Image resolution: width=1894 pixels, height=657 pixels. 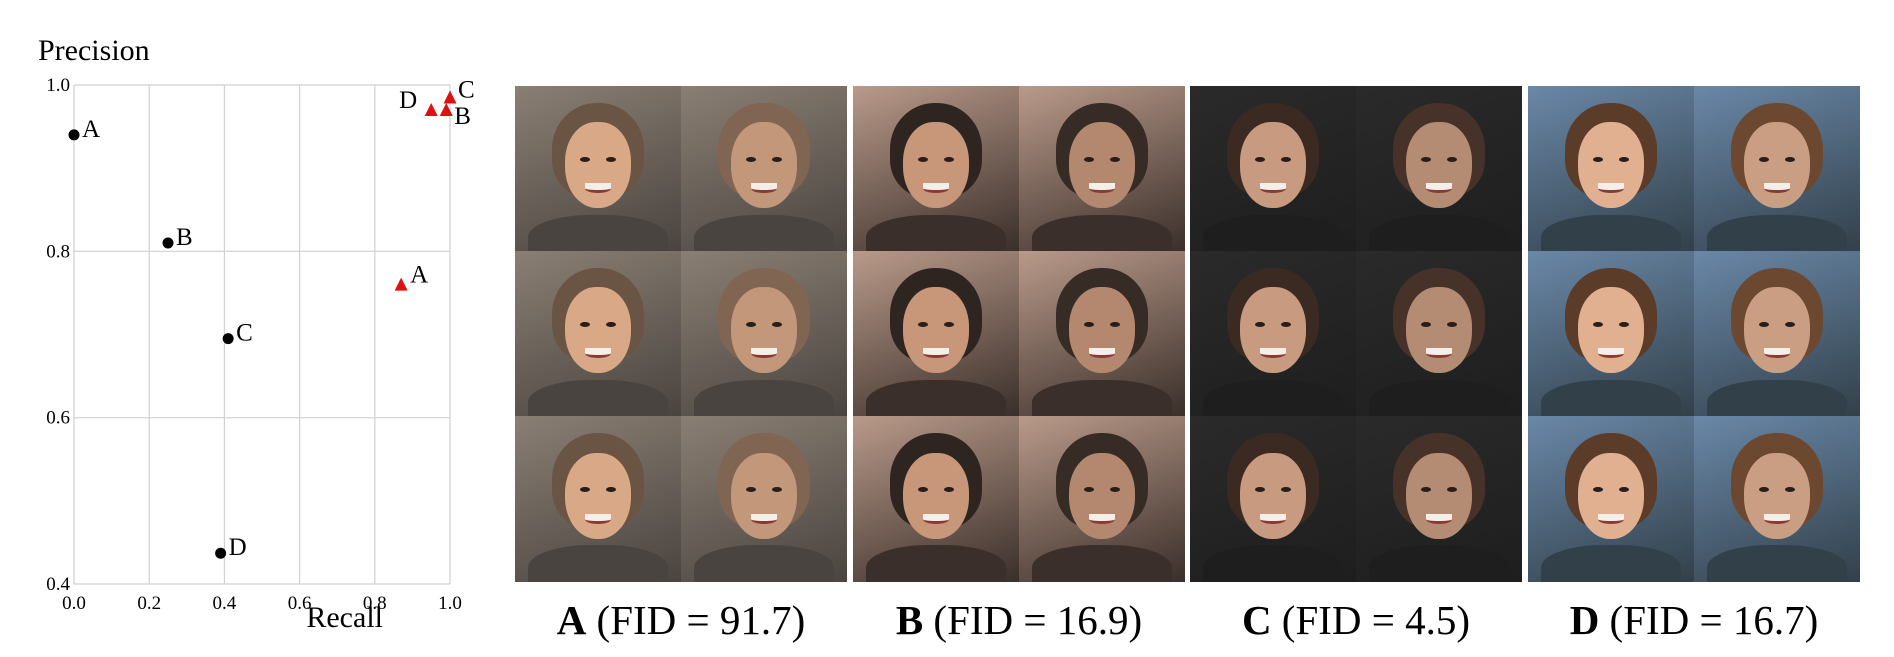 I want to click on point-D, so click(x=221, y=553).